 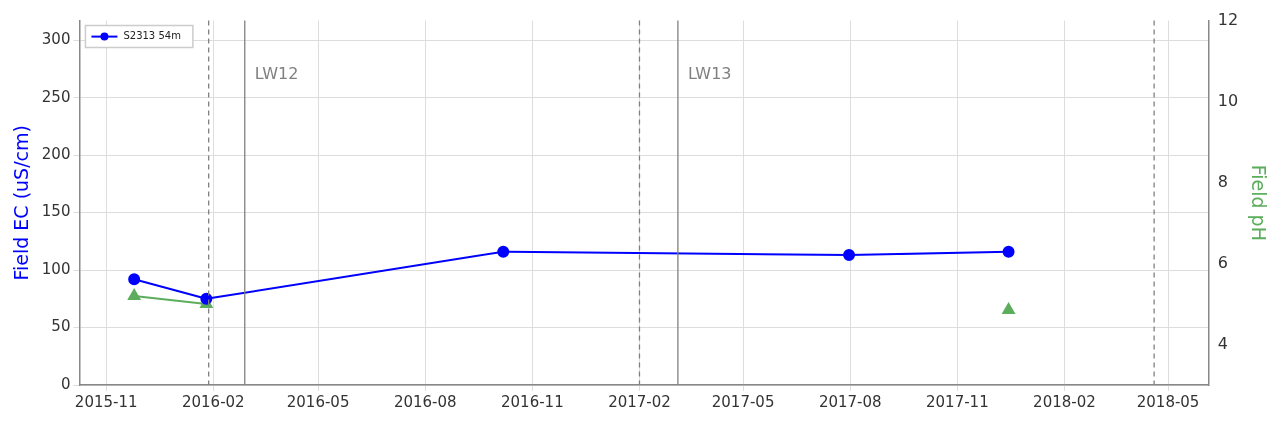 I want to click on y-tick-label: 250, so click(x=56, y=96).